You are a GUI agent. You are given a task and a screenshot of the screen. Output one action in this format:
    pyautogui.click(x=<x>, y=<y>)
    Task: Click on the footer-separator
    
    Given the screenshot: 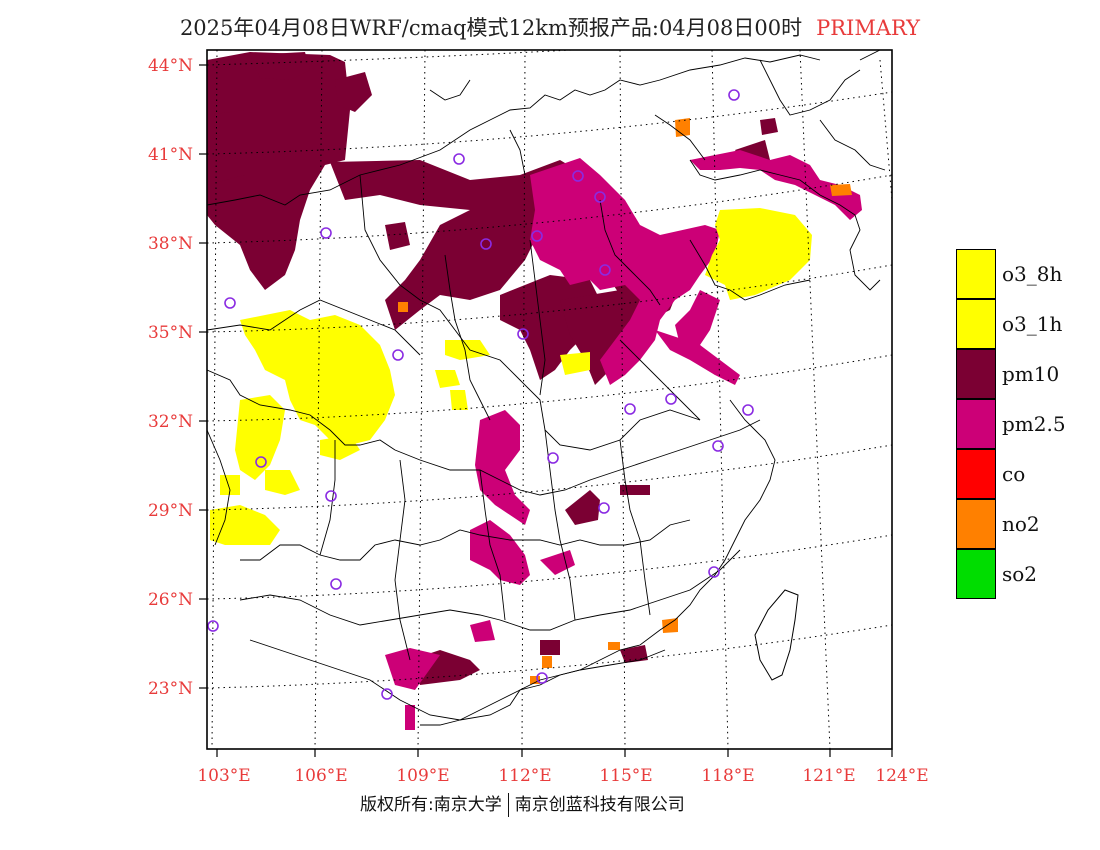 What is the action you would take?
    pyautogui.click(x=508, y=805)
    